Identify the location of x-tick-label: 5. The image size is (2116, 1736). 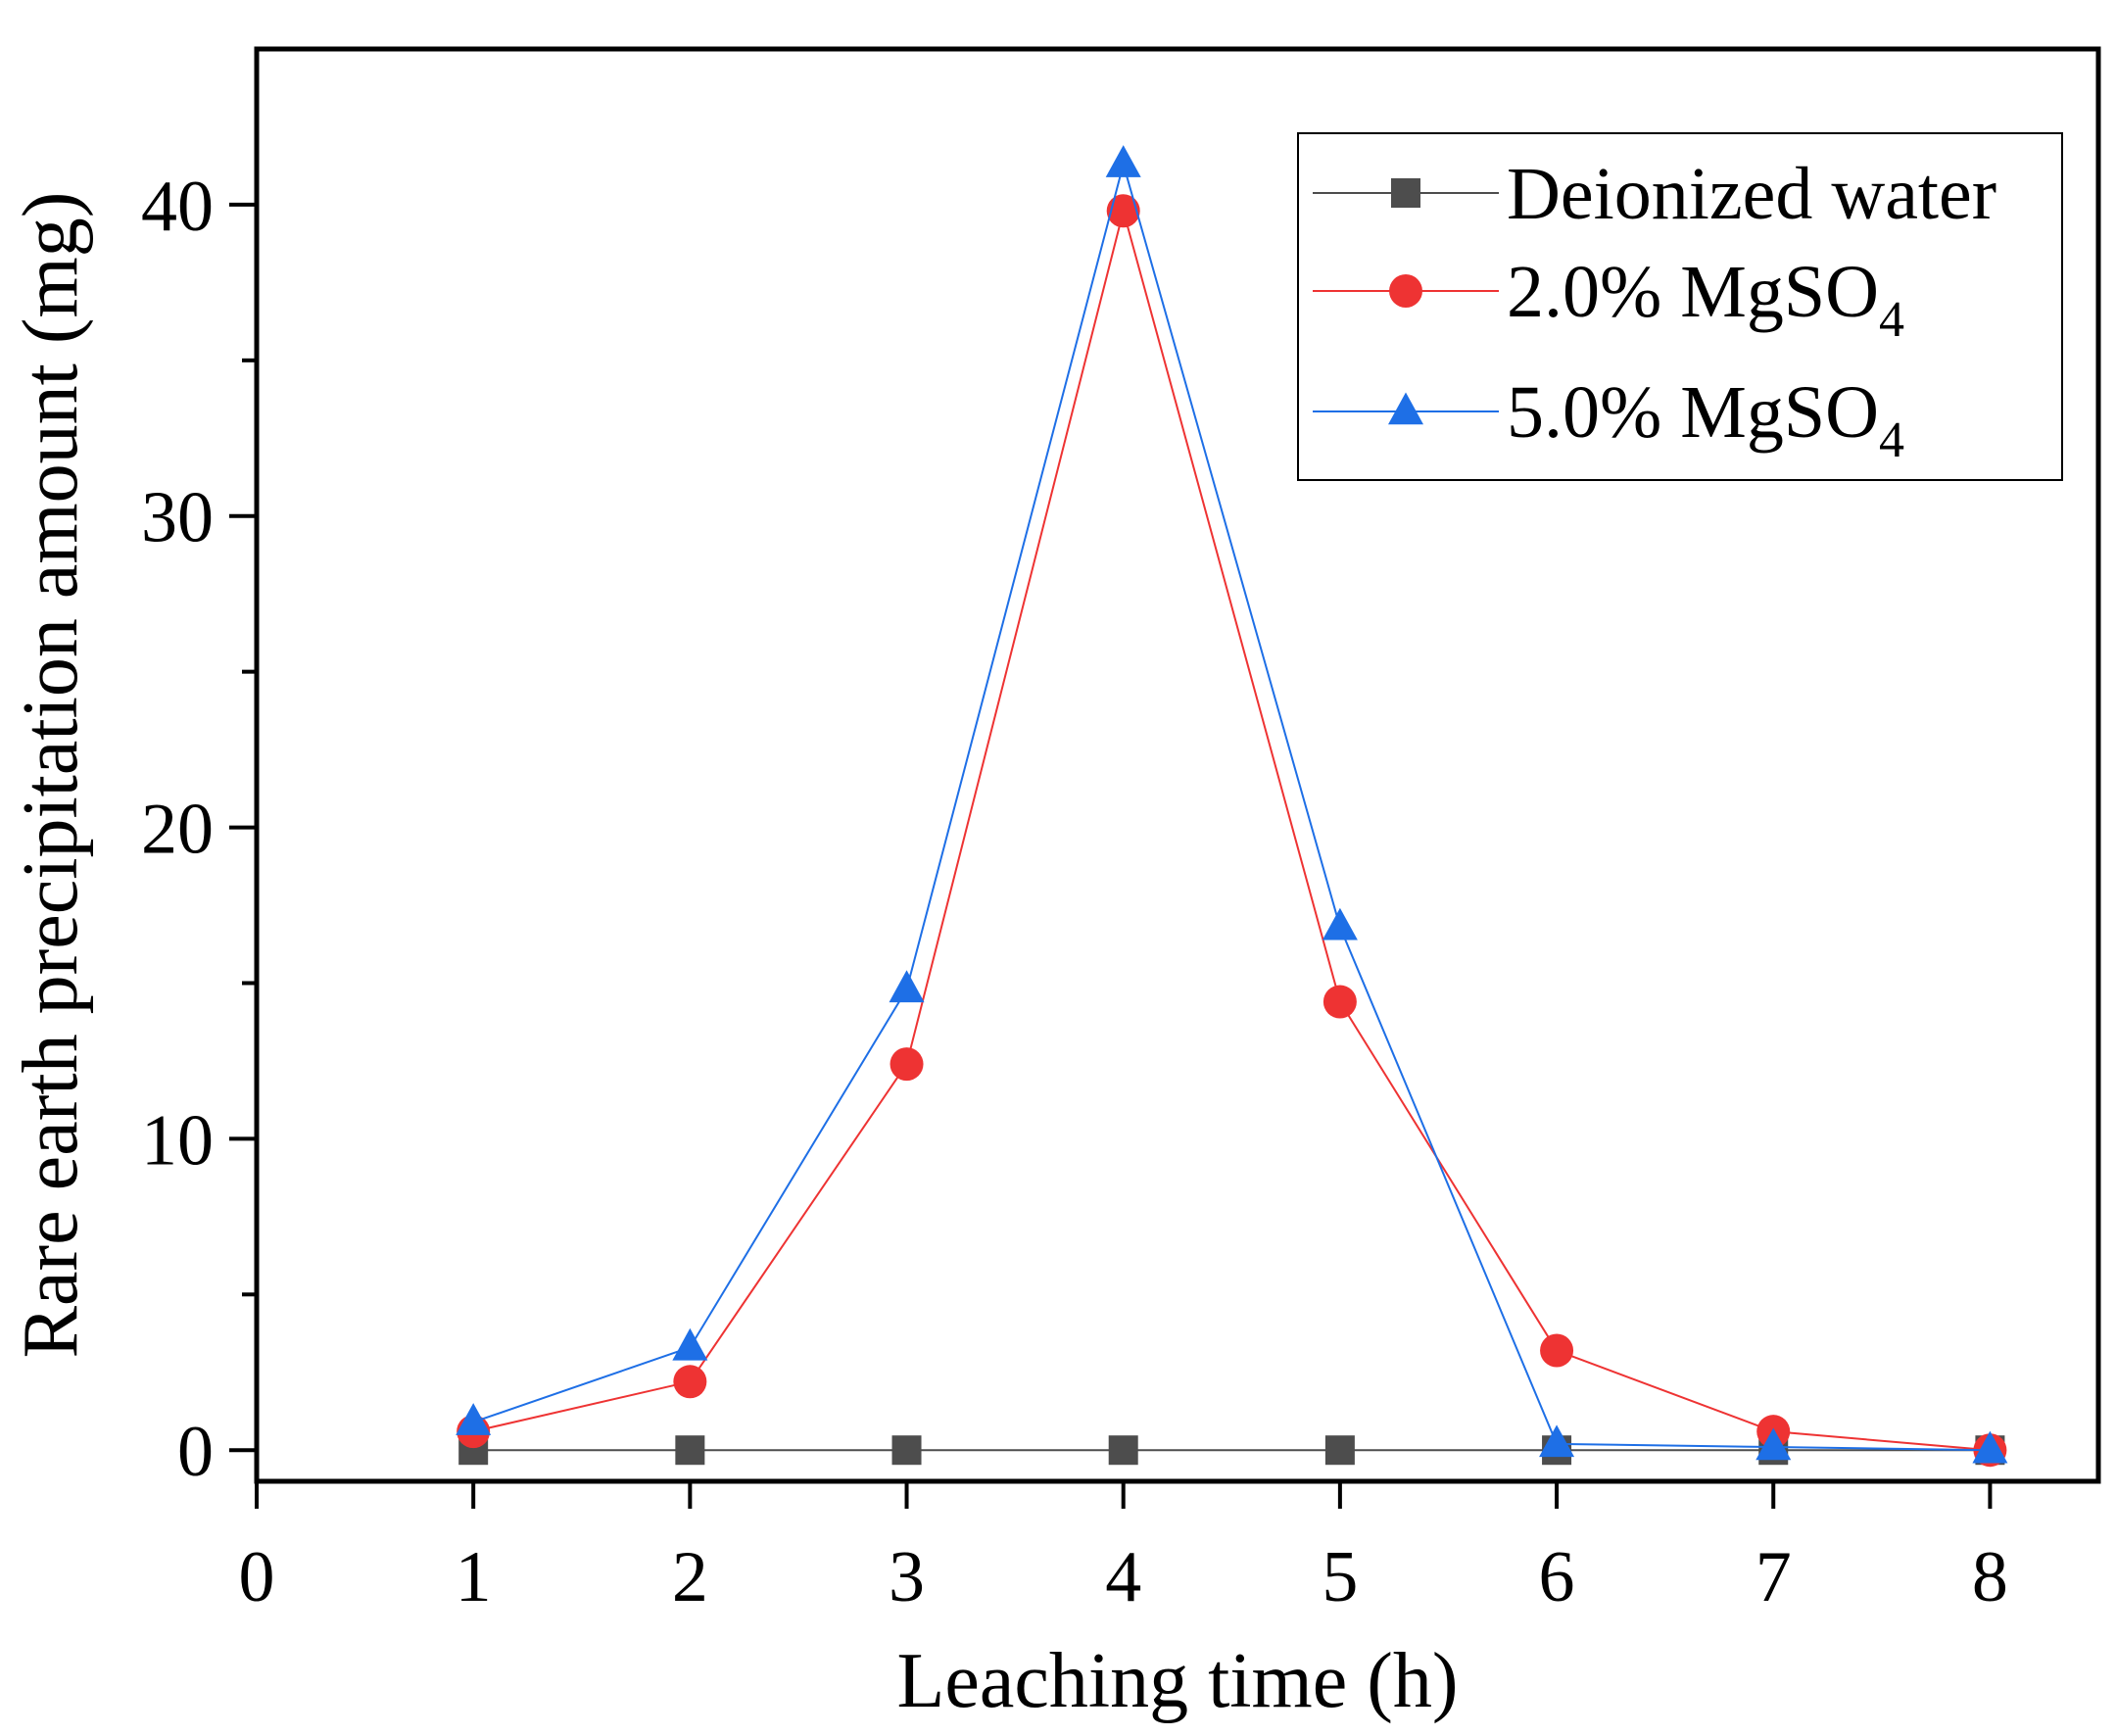
(1340, 1577).